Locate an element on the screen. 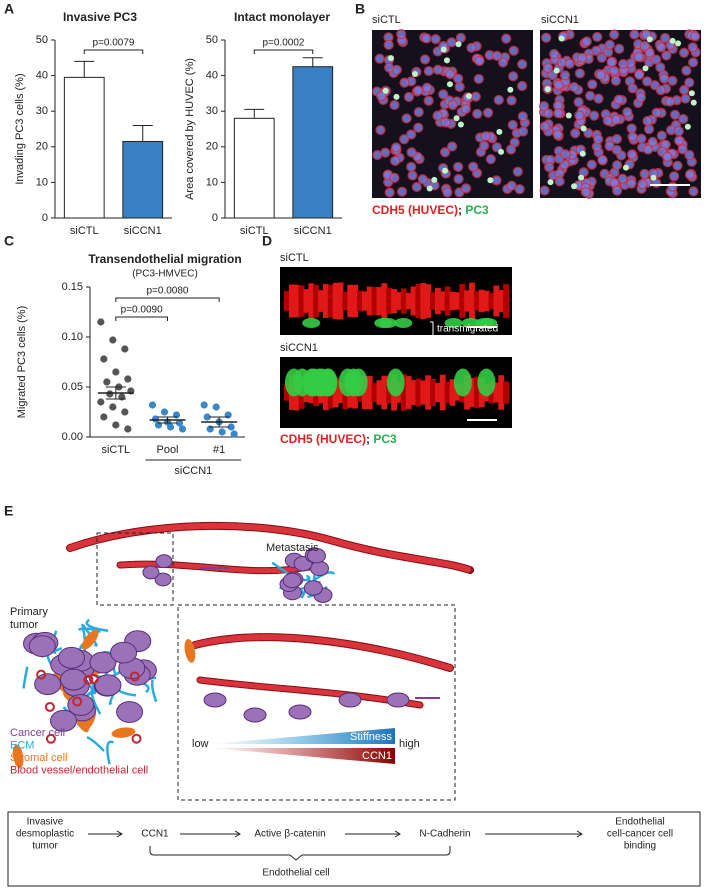 This screenshot has height=888, width=709. y-tick-label: 20 is located at coordinates (42, 147).